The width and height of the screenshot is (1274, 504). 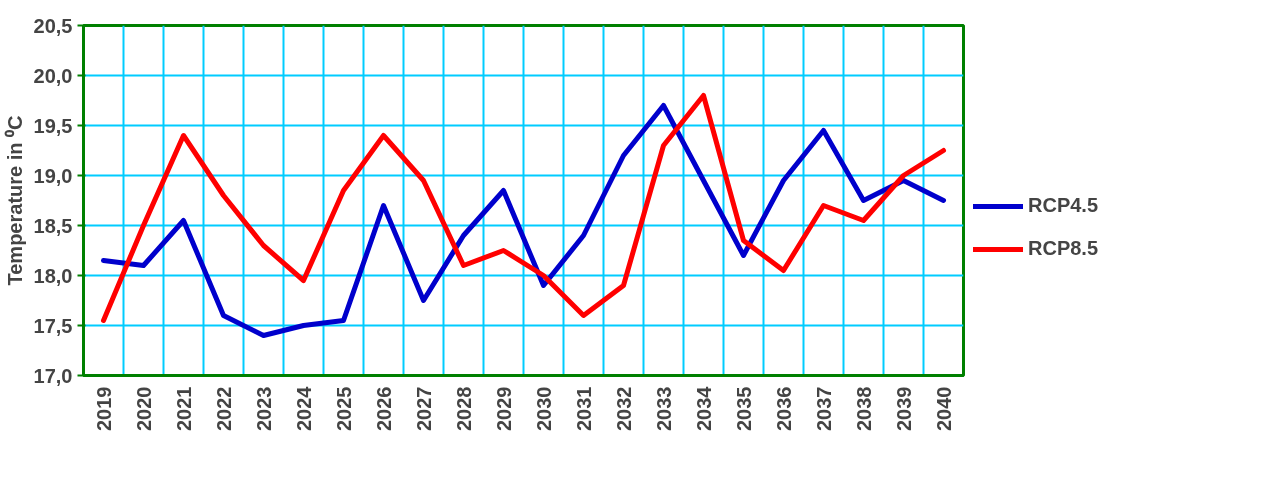 What do you see at coordinates (14, 200) in the screenshot?
I see `y-axis-title: Temperature in ⁰C` at bounding box center [14, 200].